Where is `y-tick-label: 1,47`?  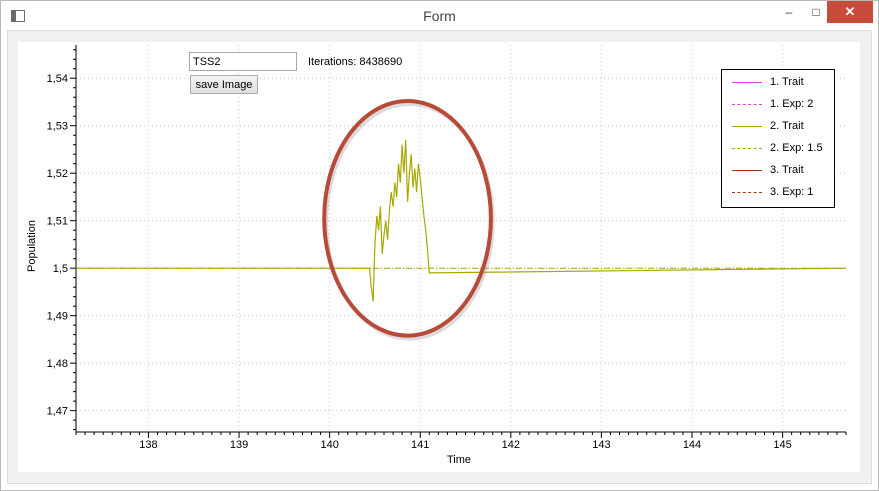 y-tick-label: 1,47 is located at coordinates (57, 412).